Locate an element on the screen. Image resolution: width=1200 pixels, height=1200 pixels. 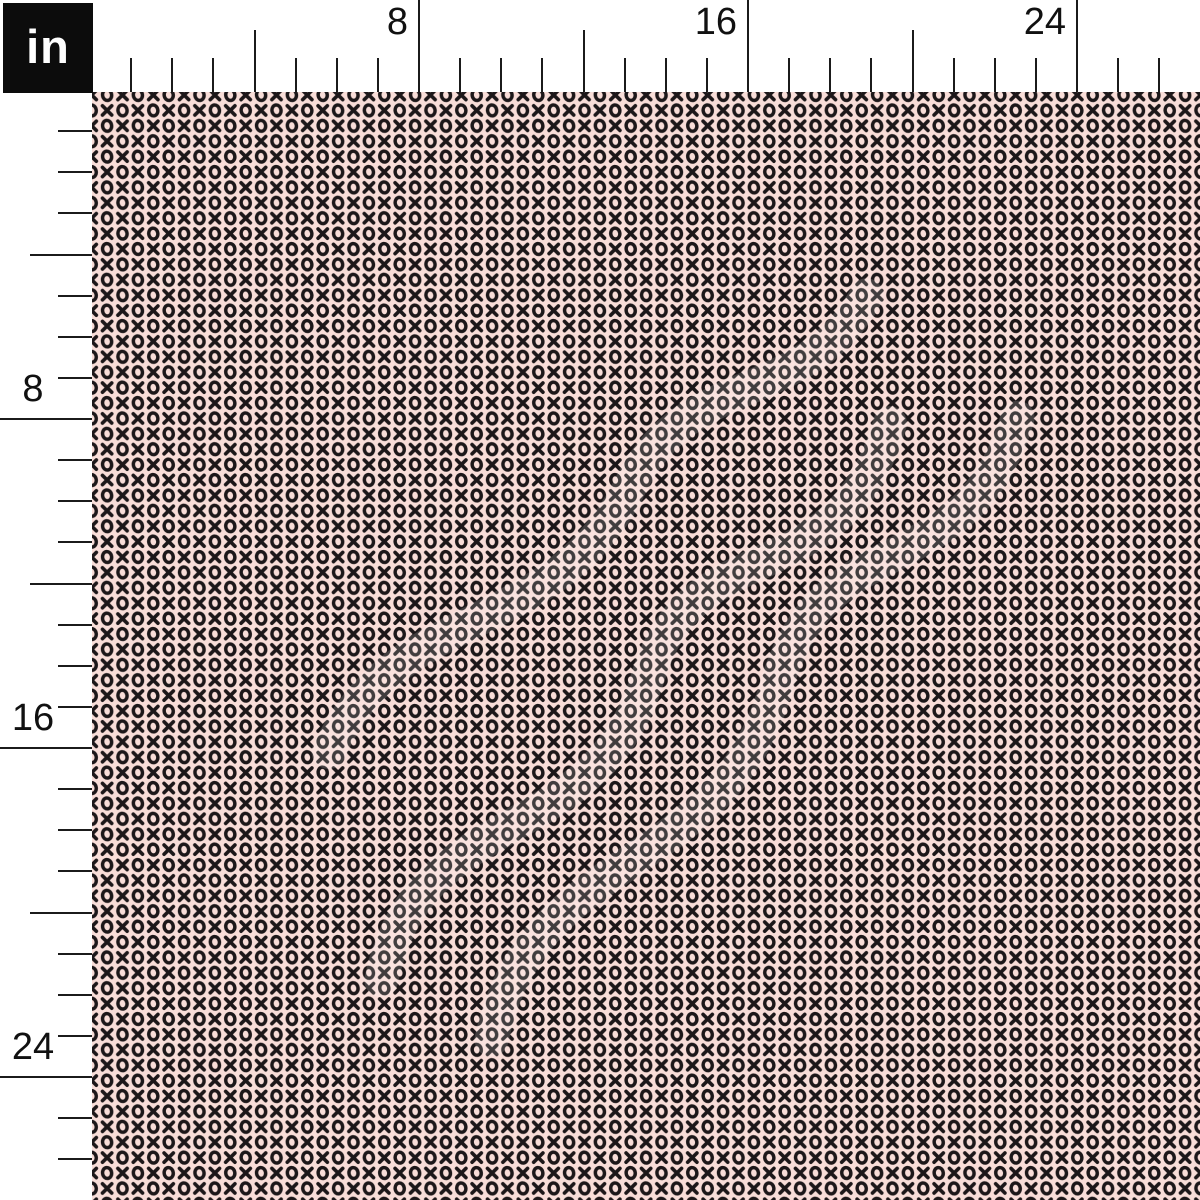
unit-badge: in is located at coordinates (48, 48).